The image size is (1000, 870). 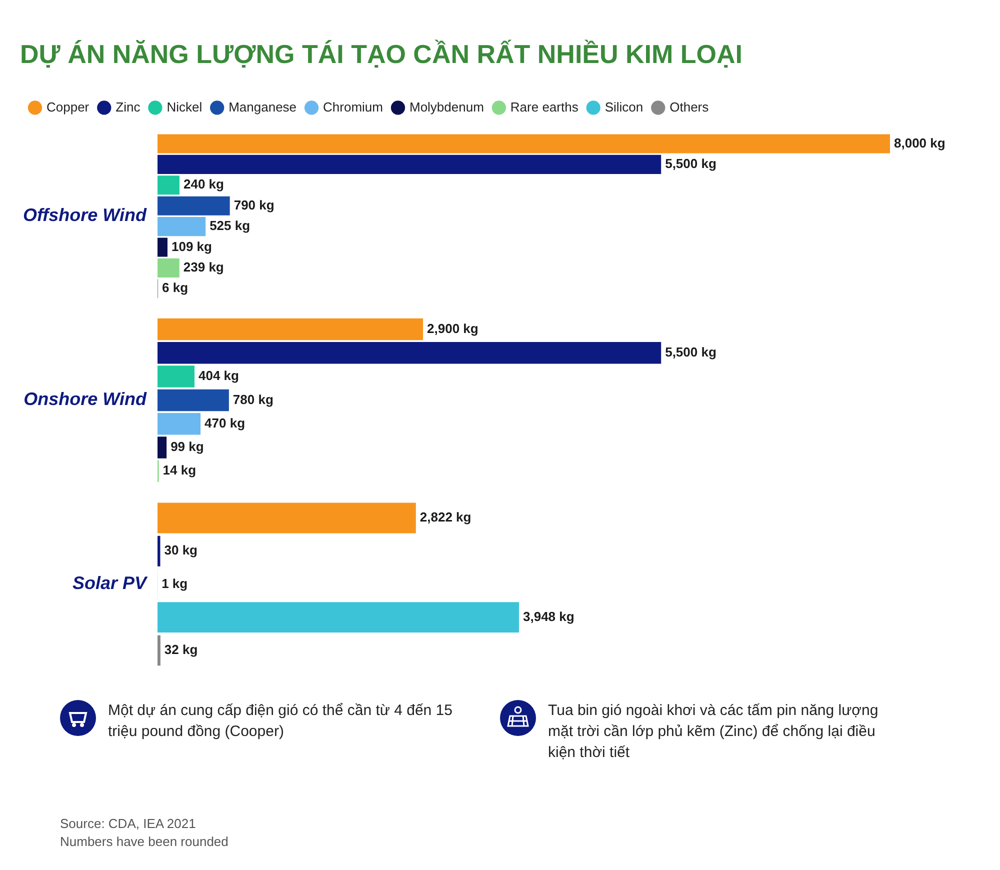 What do you see at coordinates (175, 583) in the screenshot?
I see `data-label: 1 kg` at bounding box center [175, 583].